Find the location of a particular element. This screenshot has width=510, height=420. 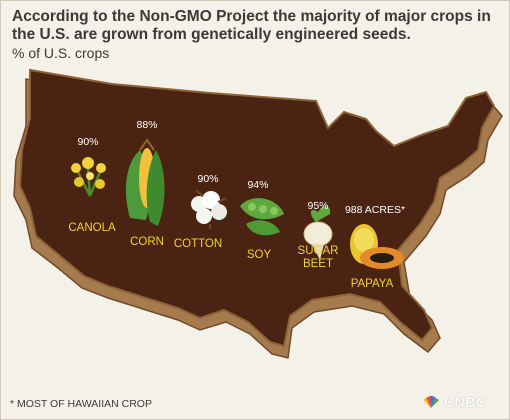

footnote: * MOST OF HAWAIIAN CROP is located at coordinates (81, 404).